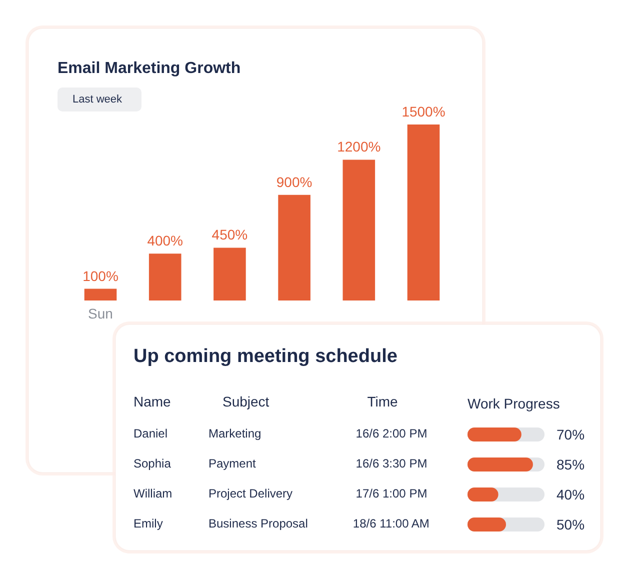 The image size is (628, 577). What do you see at coordinates (153, 402) in the screenshot?
I see `category-label: Name` at bounding box center [153, 402].